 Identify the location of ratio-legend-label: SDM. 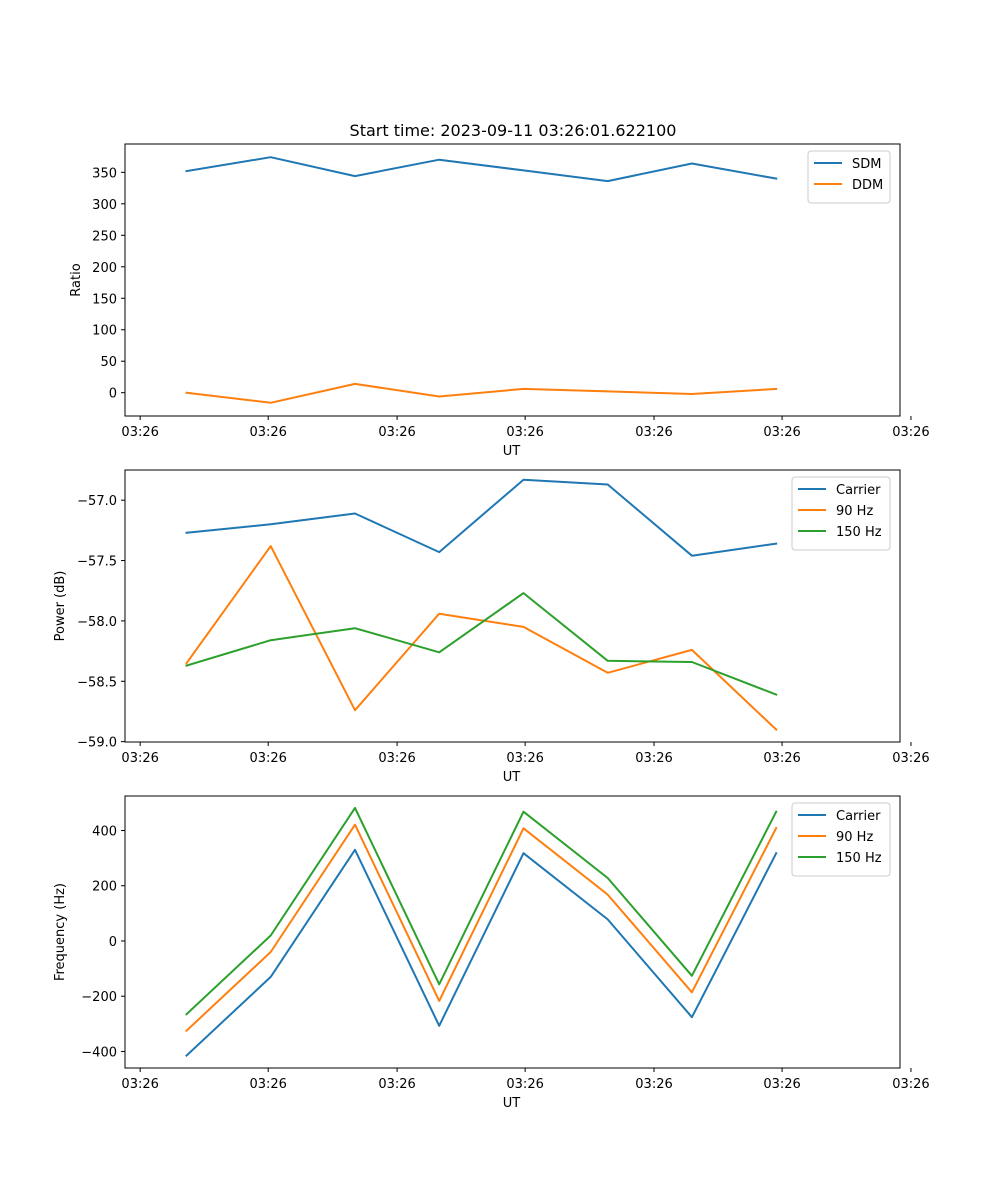
(866, 164).